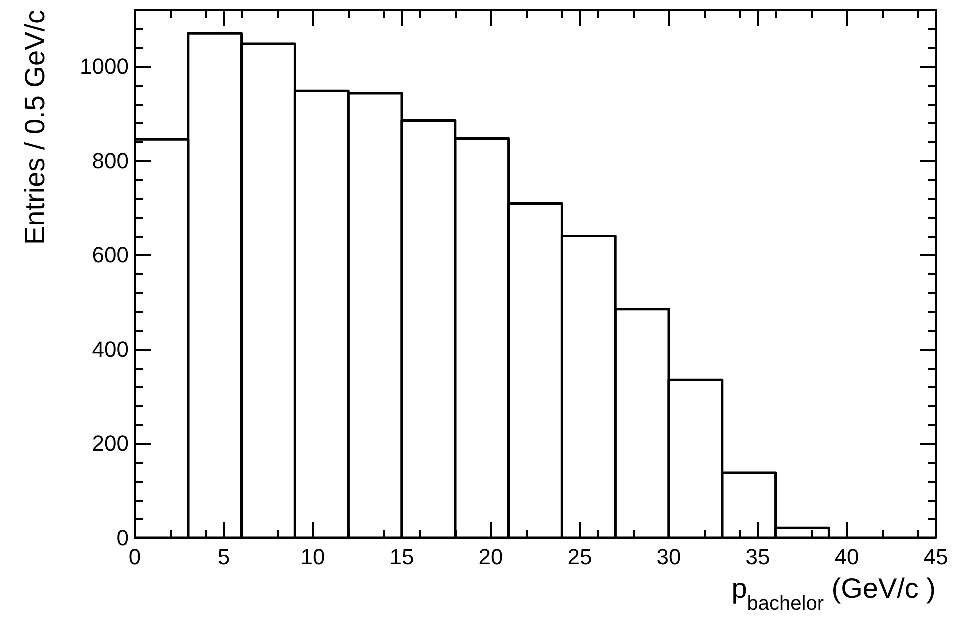 Image resolution: width=976 pixels, height=625 pixels. I want to click on x-tick-label: 15, so click(402, 557).